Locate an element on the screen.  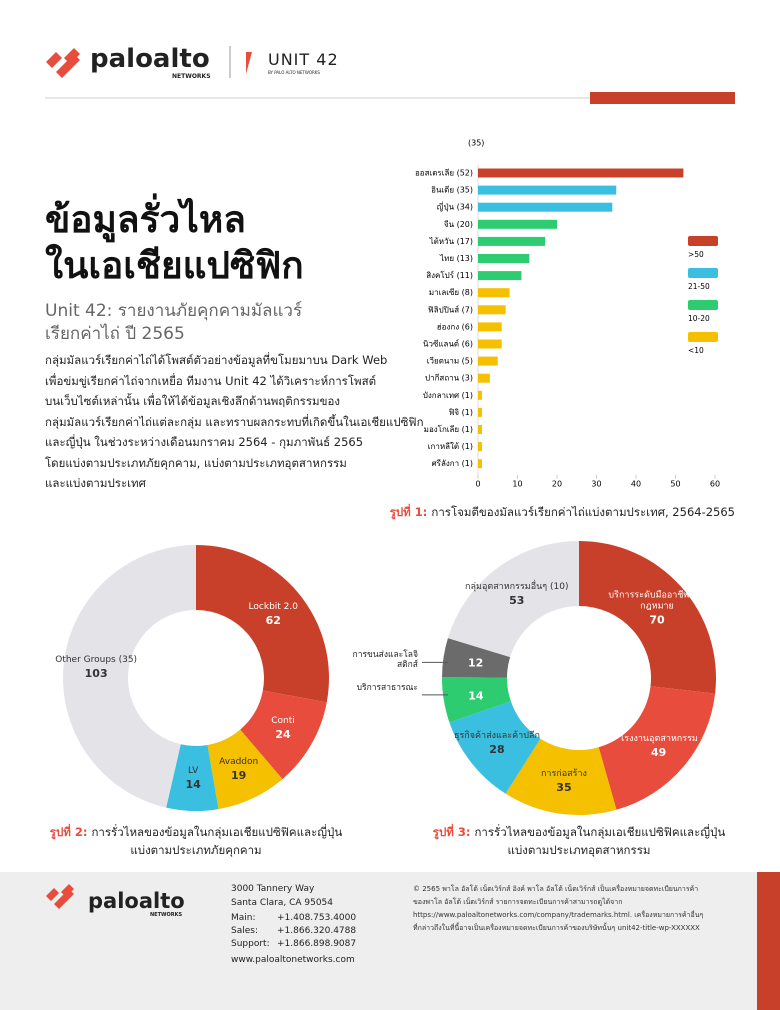
data-label-value: 14 is located at coordinates (193, 785).